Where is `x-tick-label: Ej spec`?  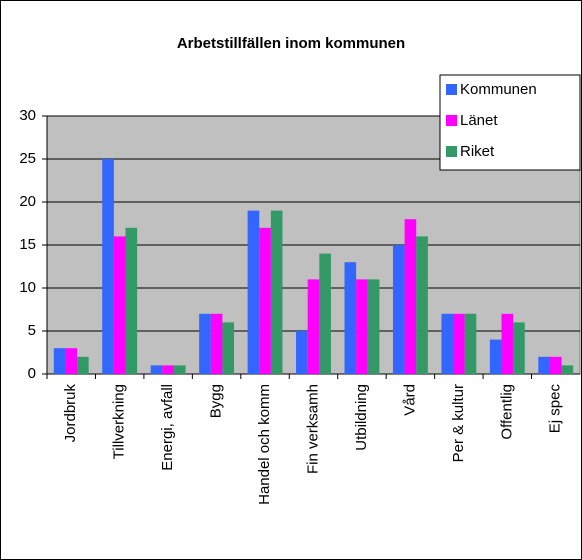 x-tick-label: Ej spec is located at coordinates (555, 409).